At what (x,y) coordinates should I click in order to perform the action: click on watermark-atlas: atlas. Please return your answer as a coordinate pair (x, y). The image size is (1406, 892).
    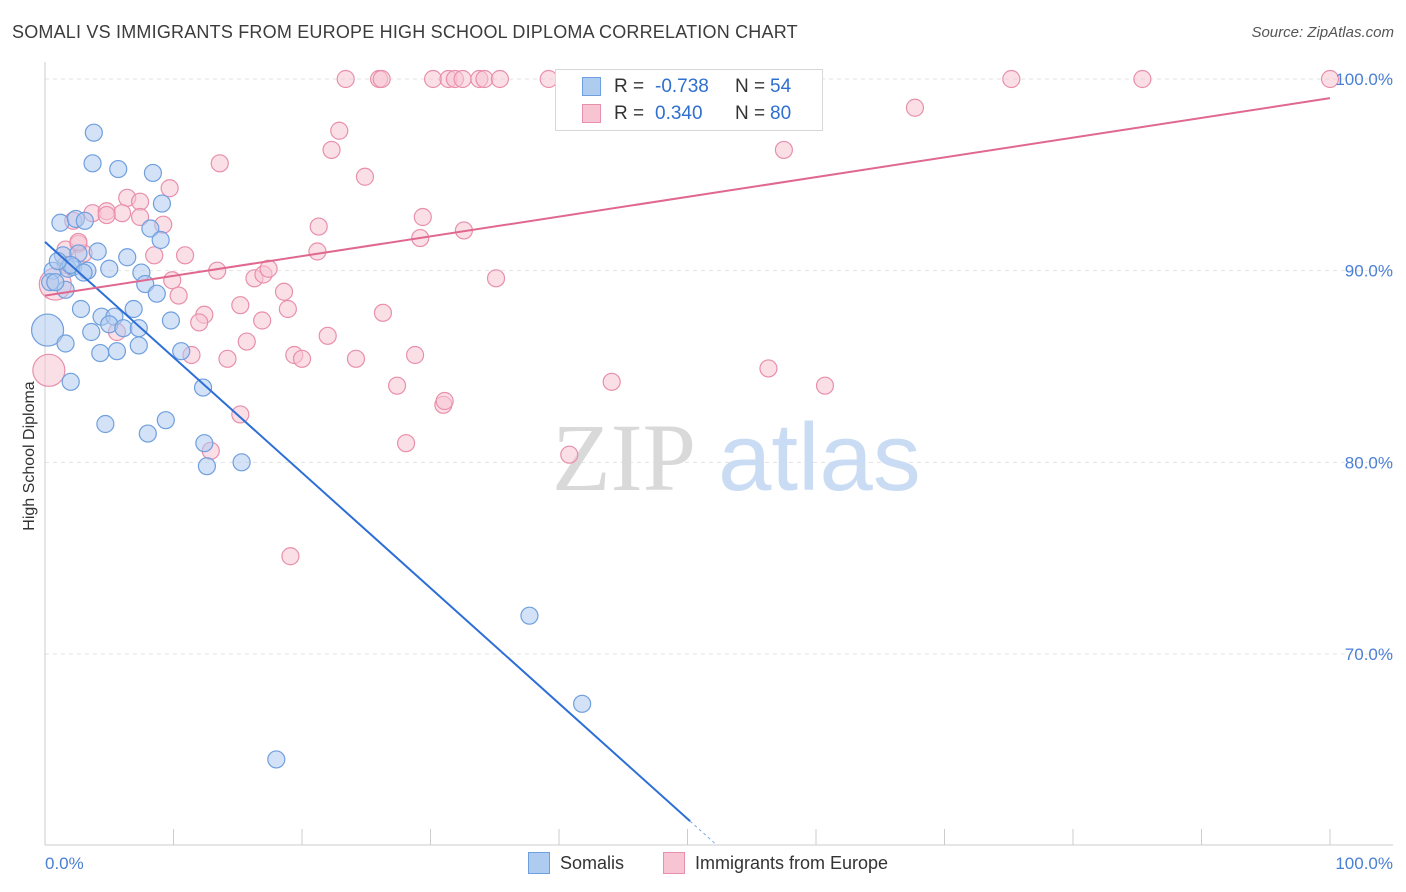
    Looking at the image, I should click on (819, 457).